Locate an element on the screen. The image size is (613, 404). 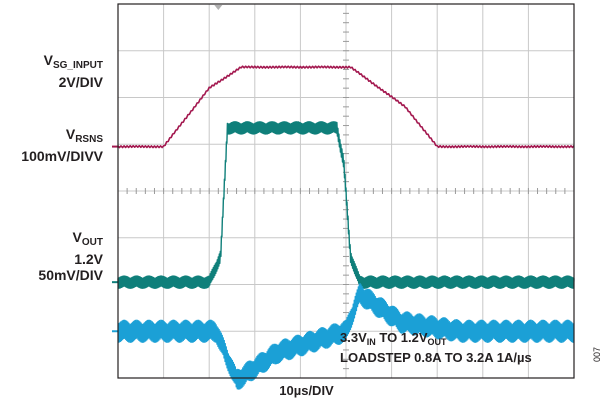
ann-line2: LOADSTEP 0.8A TO 3.2A 1A/µs is located at coordinates (436, 357).